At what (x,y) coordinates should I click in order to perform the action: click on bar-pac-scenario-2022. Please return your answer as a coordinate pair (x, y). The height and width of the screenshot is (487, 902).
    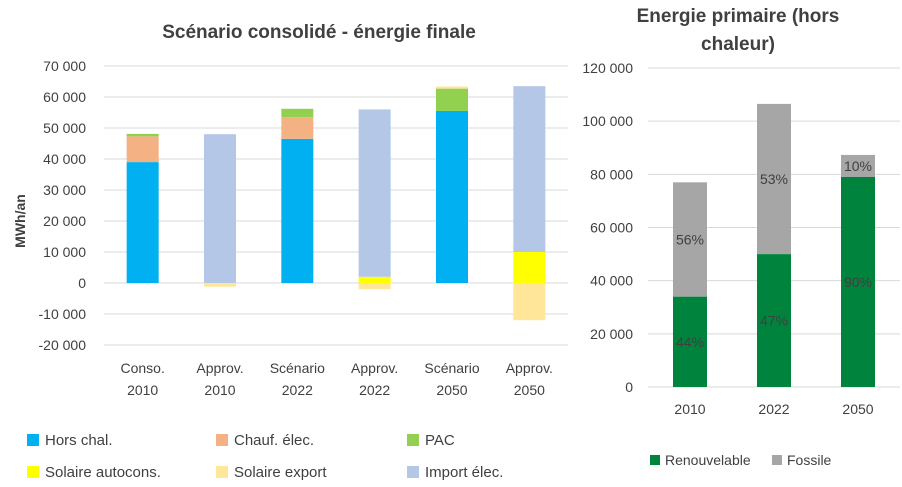
    Looking at the image, I should click on (297, 113).